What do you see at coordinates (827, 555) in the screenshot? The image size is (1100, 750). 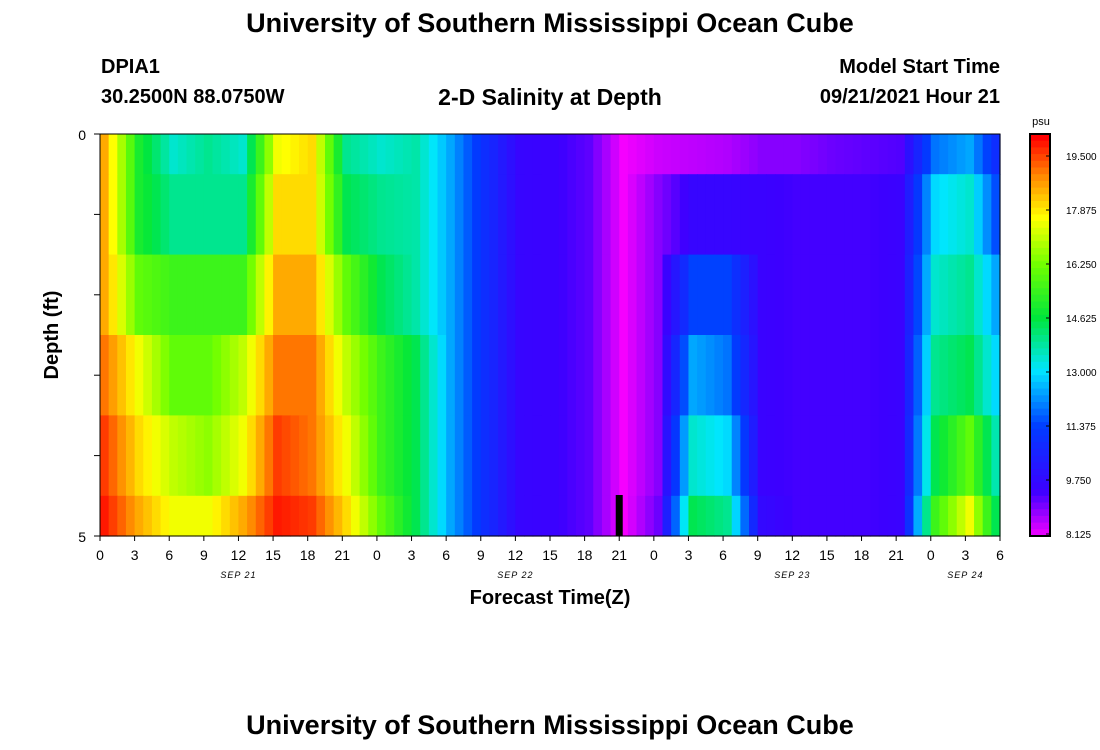 I see `x-tick-label: 15` at bounding box center [827, 555].